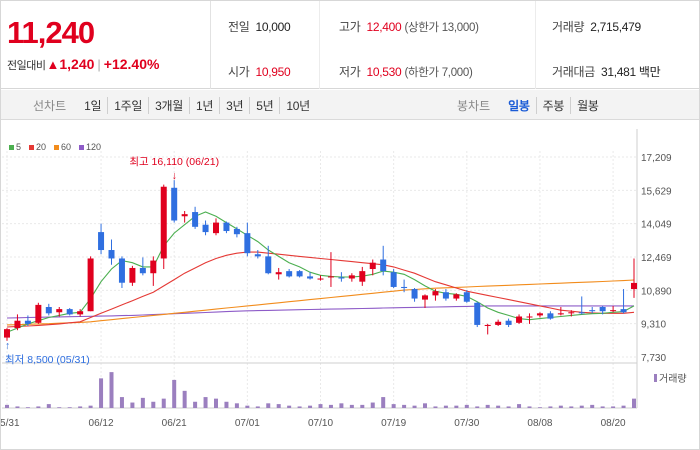  What do you see at coordinates (168, 105) in the screenshot?
I see `tab-3m: 3개월` at bounding box center [168, 105].